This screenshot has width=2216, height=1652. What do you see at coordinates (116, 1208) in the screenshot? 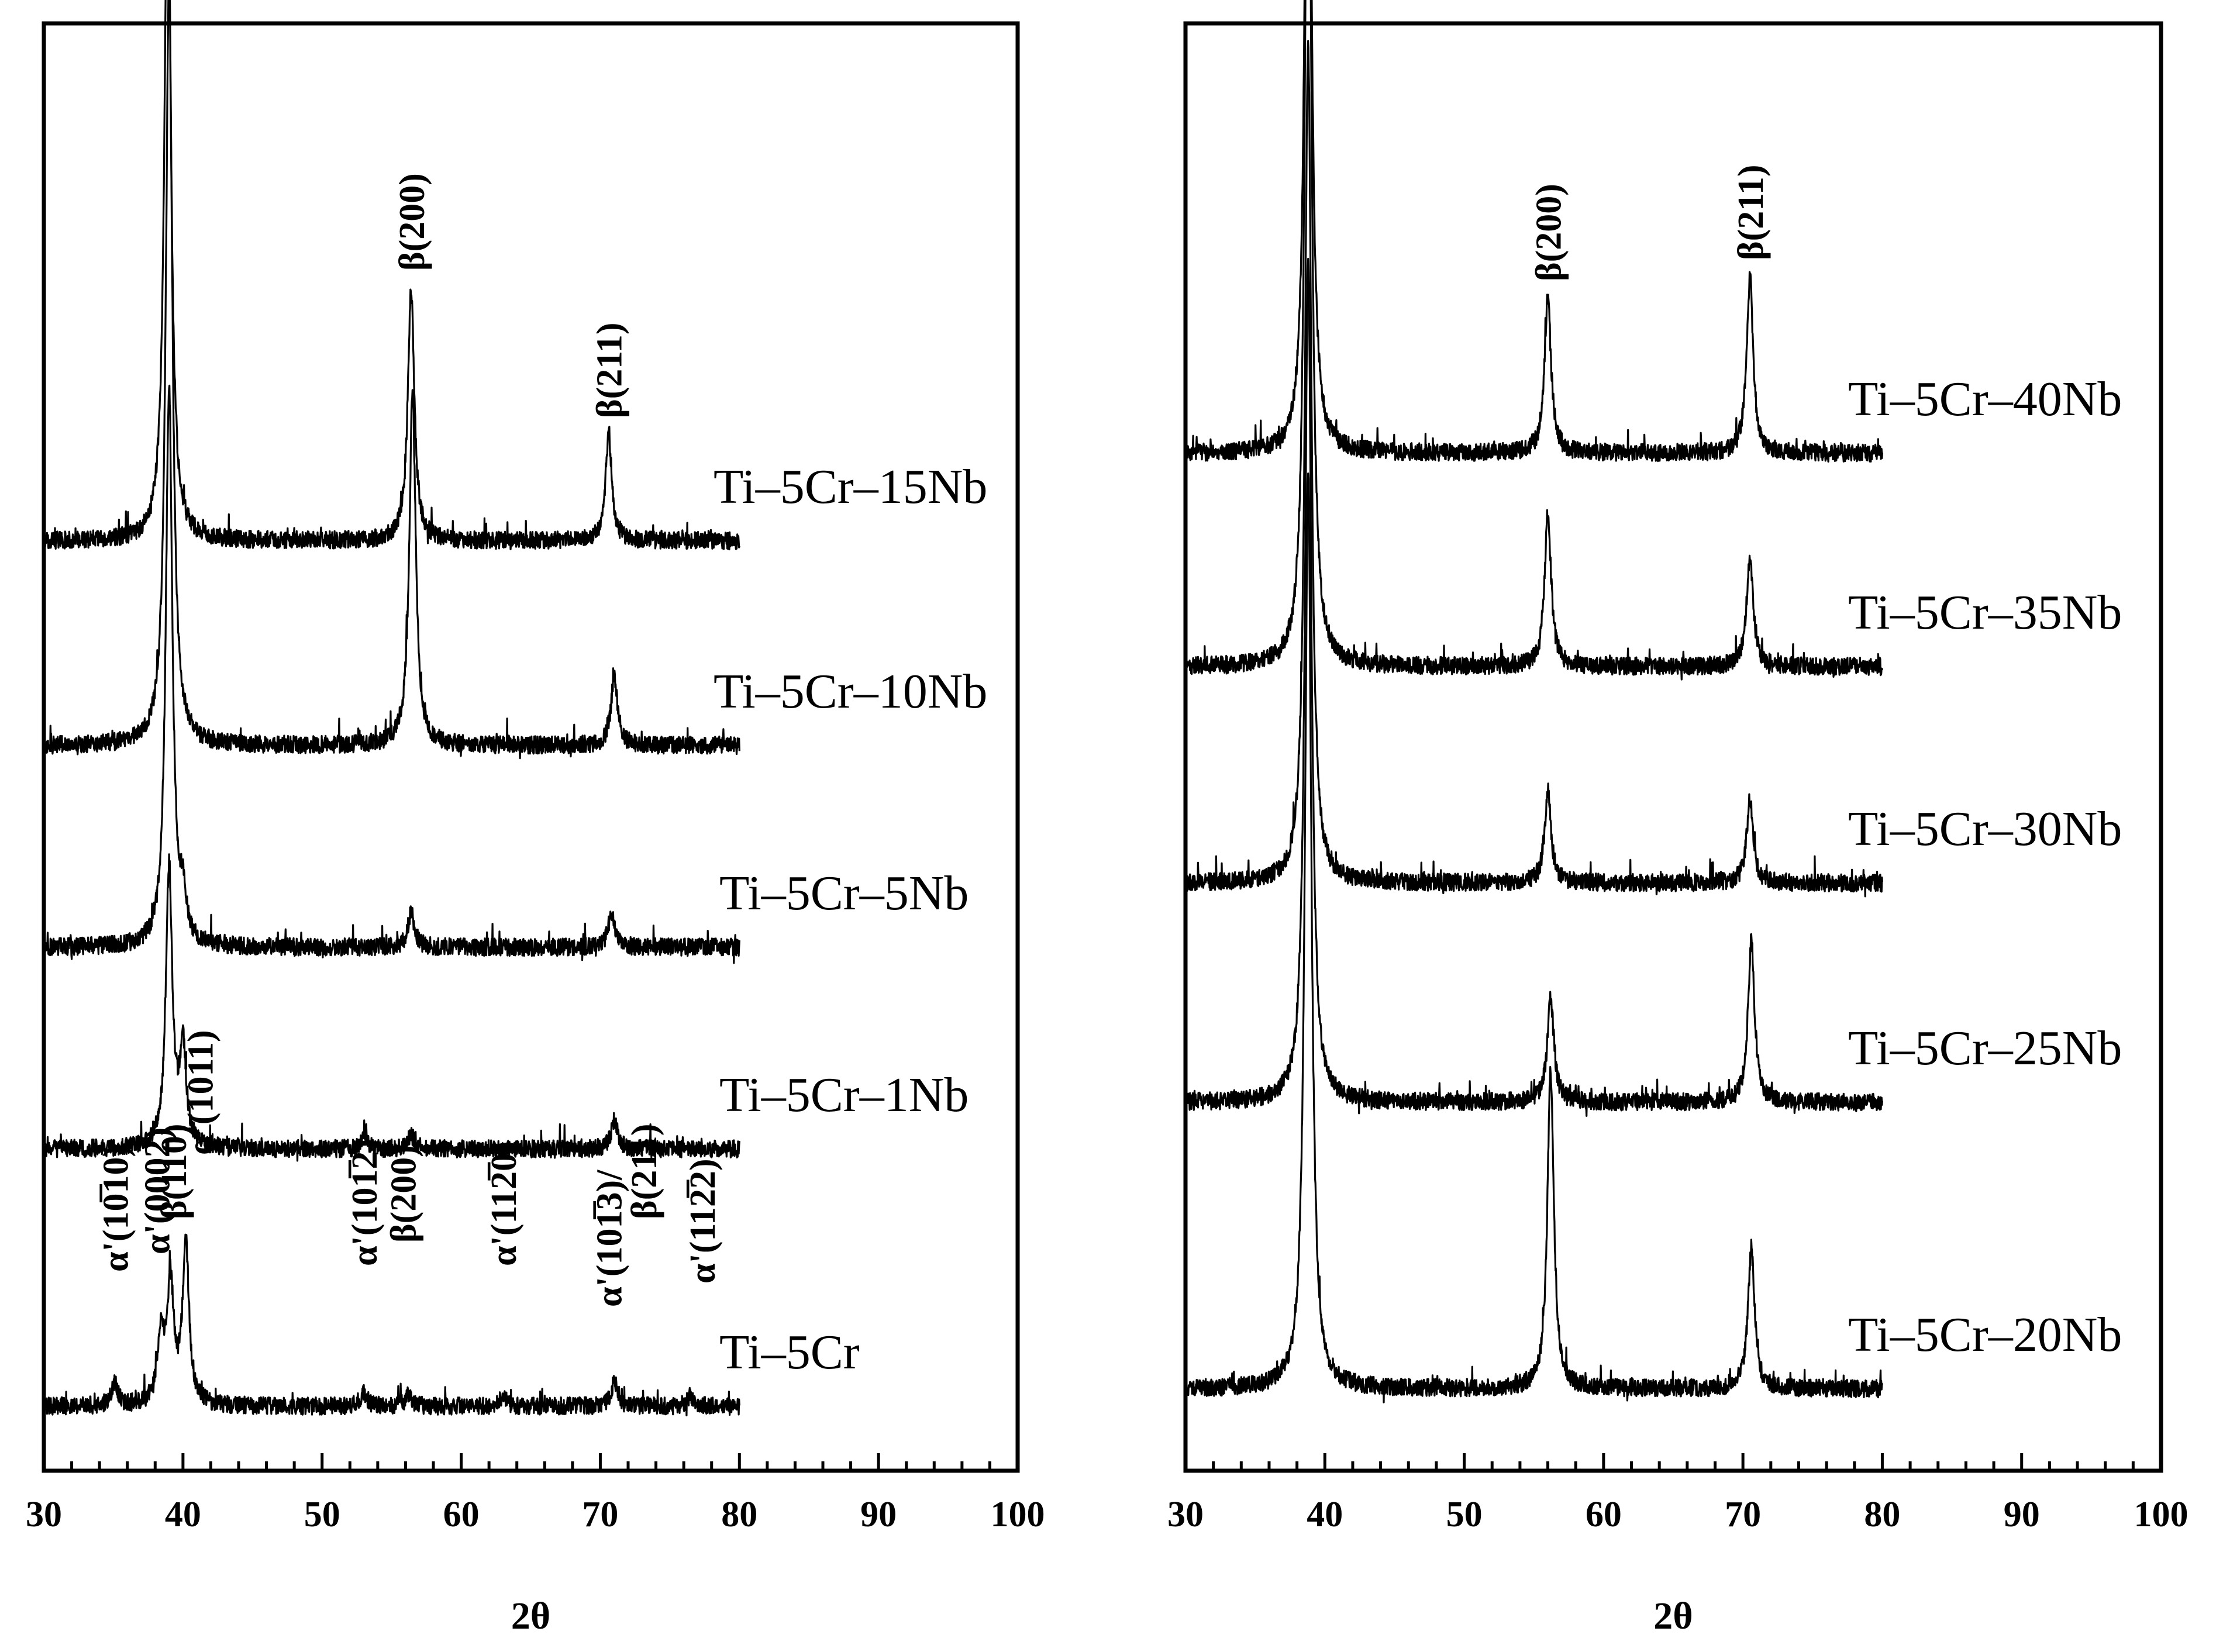
I see `peak-label: α'(10̅10)` at bounding box center [116, 1208].